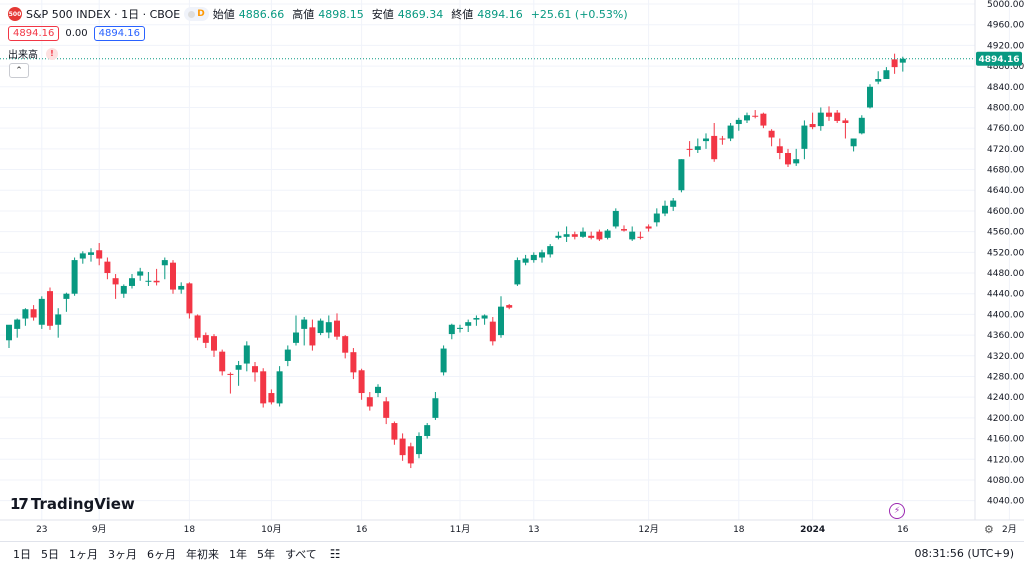  Describe the element at coordinates (23, 55) in the screenshot. I see `volume-label: 出来高` at that location.